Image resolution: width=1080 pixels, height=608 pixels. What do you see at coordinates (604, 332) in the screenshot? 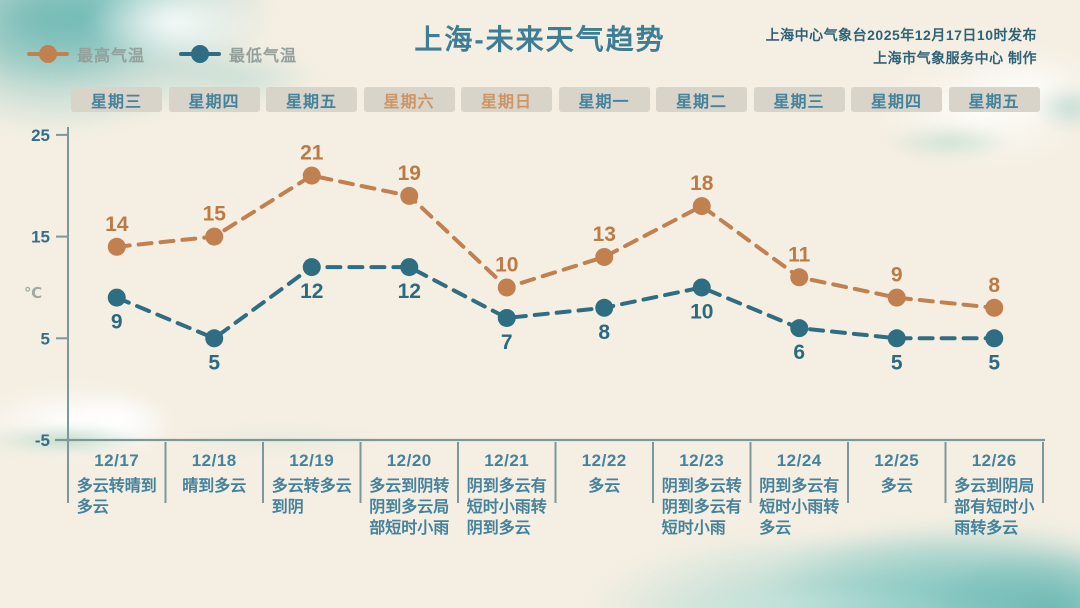
I see `low-temp-value-label: 8` at bounding box center [604, 332].